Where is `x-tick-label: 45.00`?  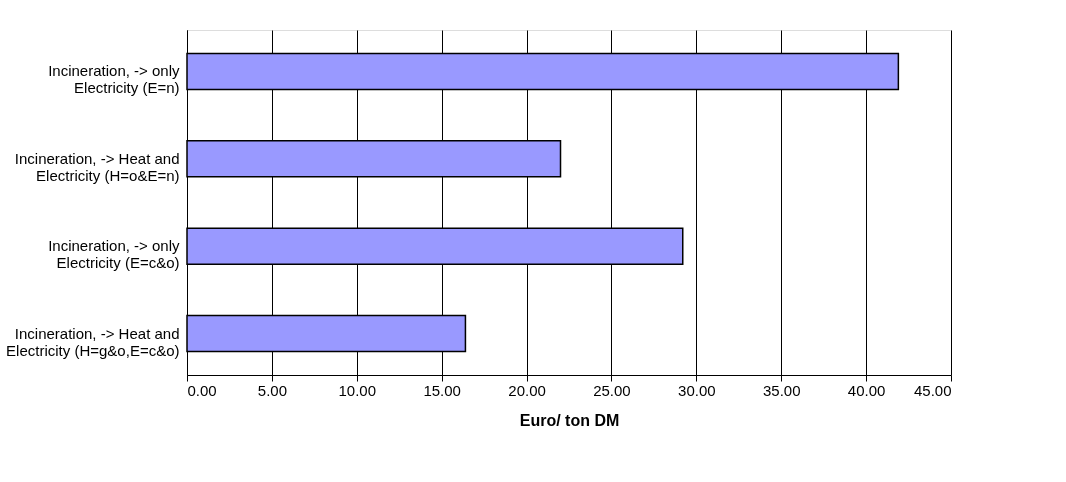 x-tick-label: 45.00 is located at coordinates (932, 390).